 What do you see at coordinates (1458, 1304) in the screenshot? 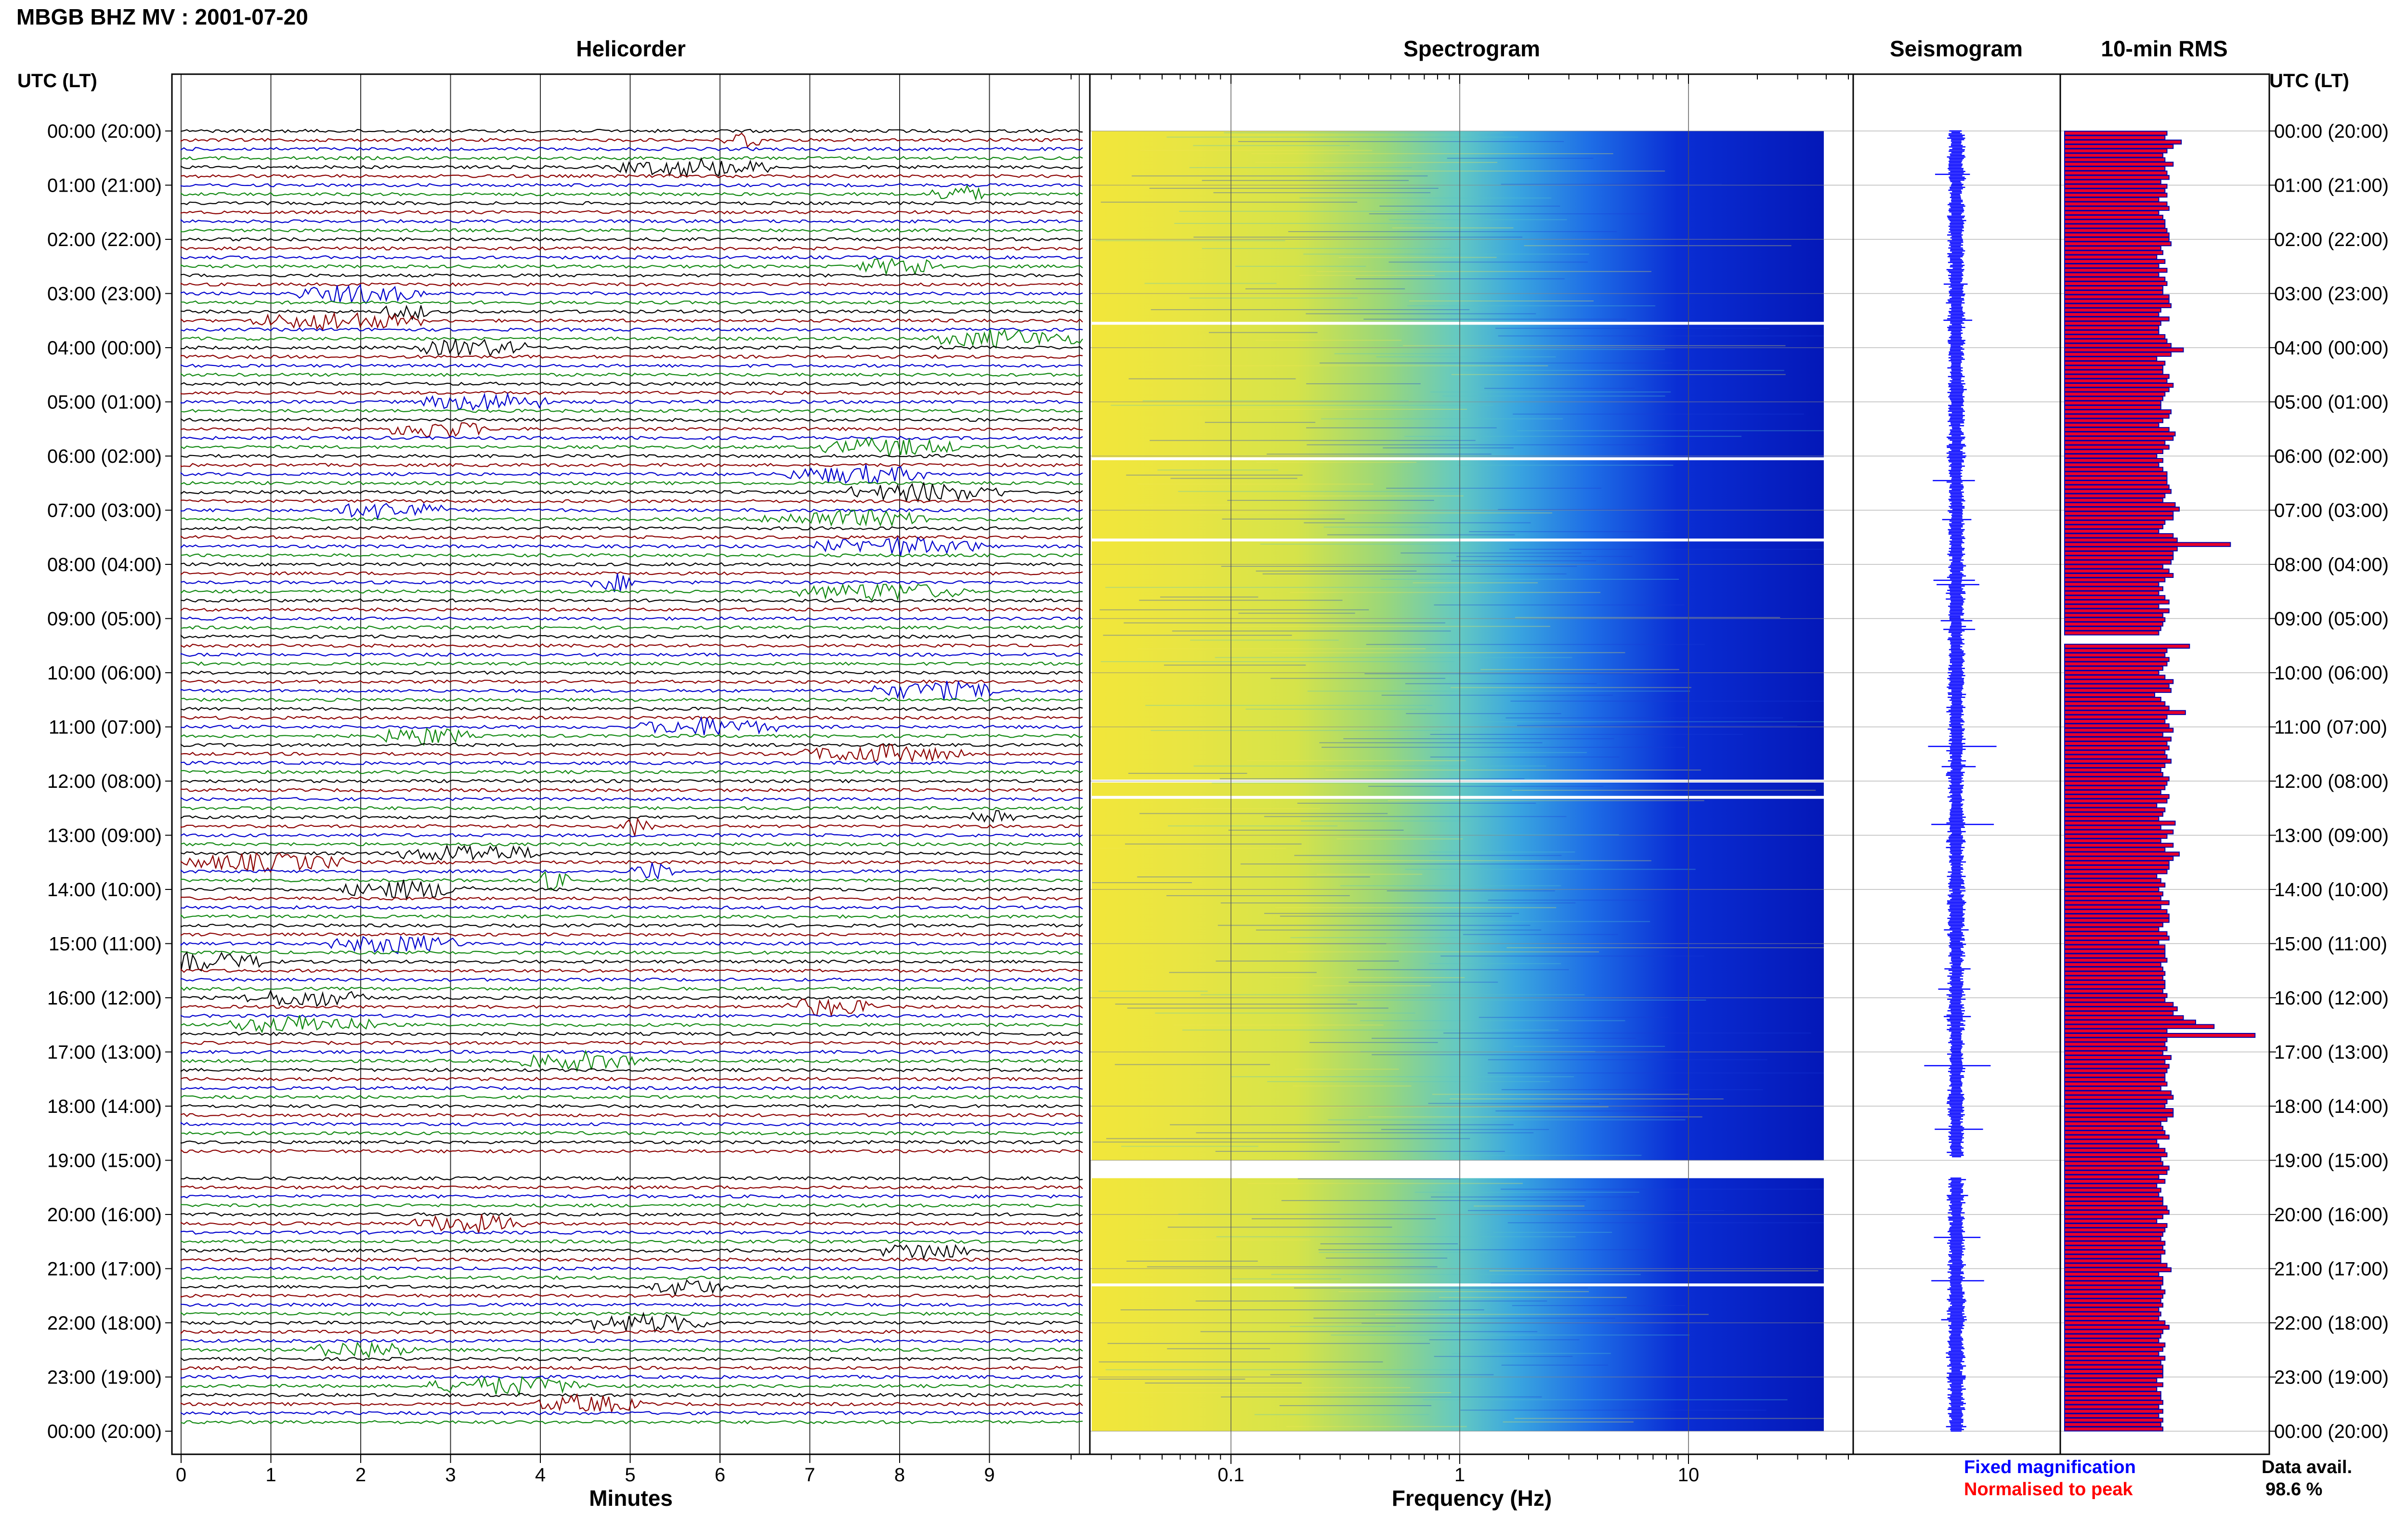
I see `spectrogram-block-lower` at bounding box center [1458, 1304].